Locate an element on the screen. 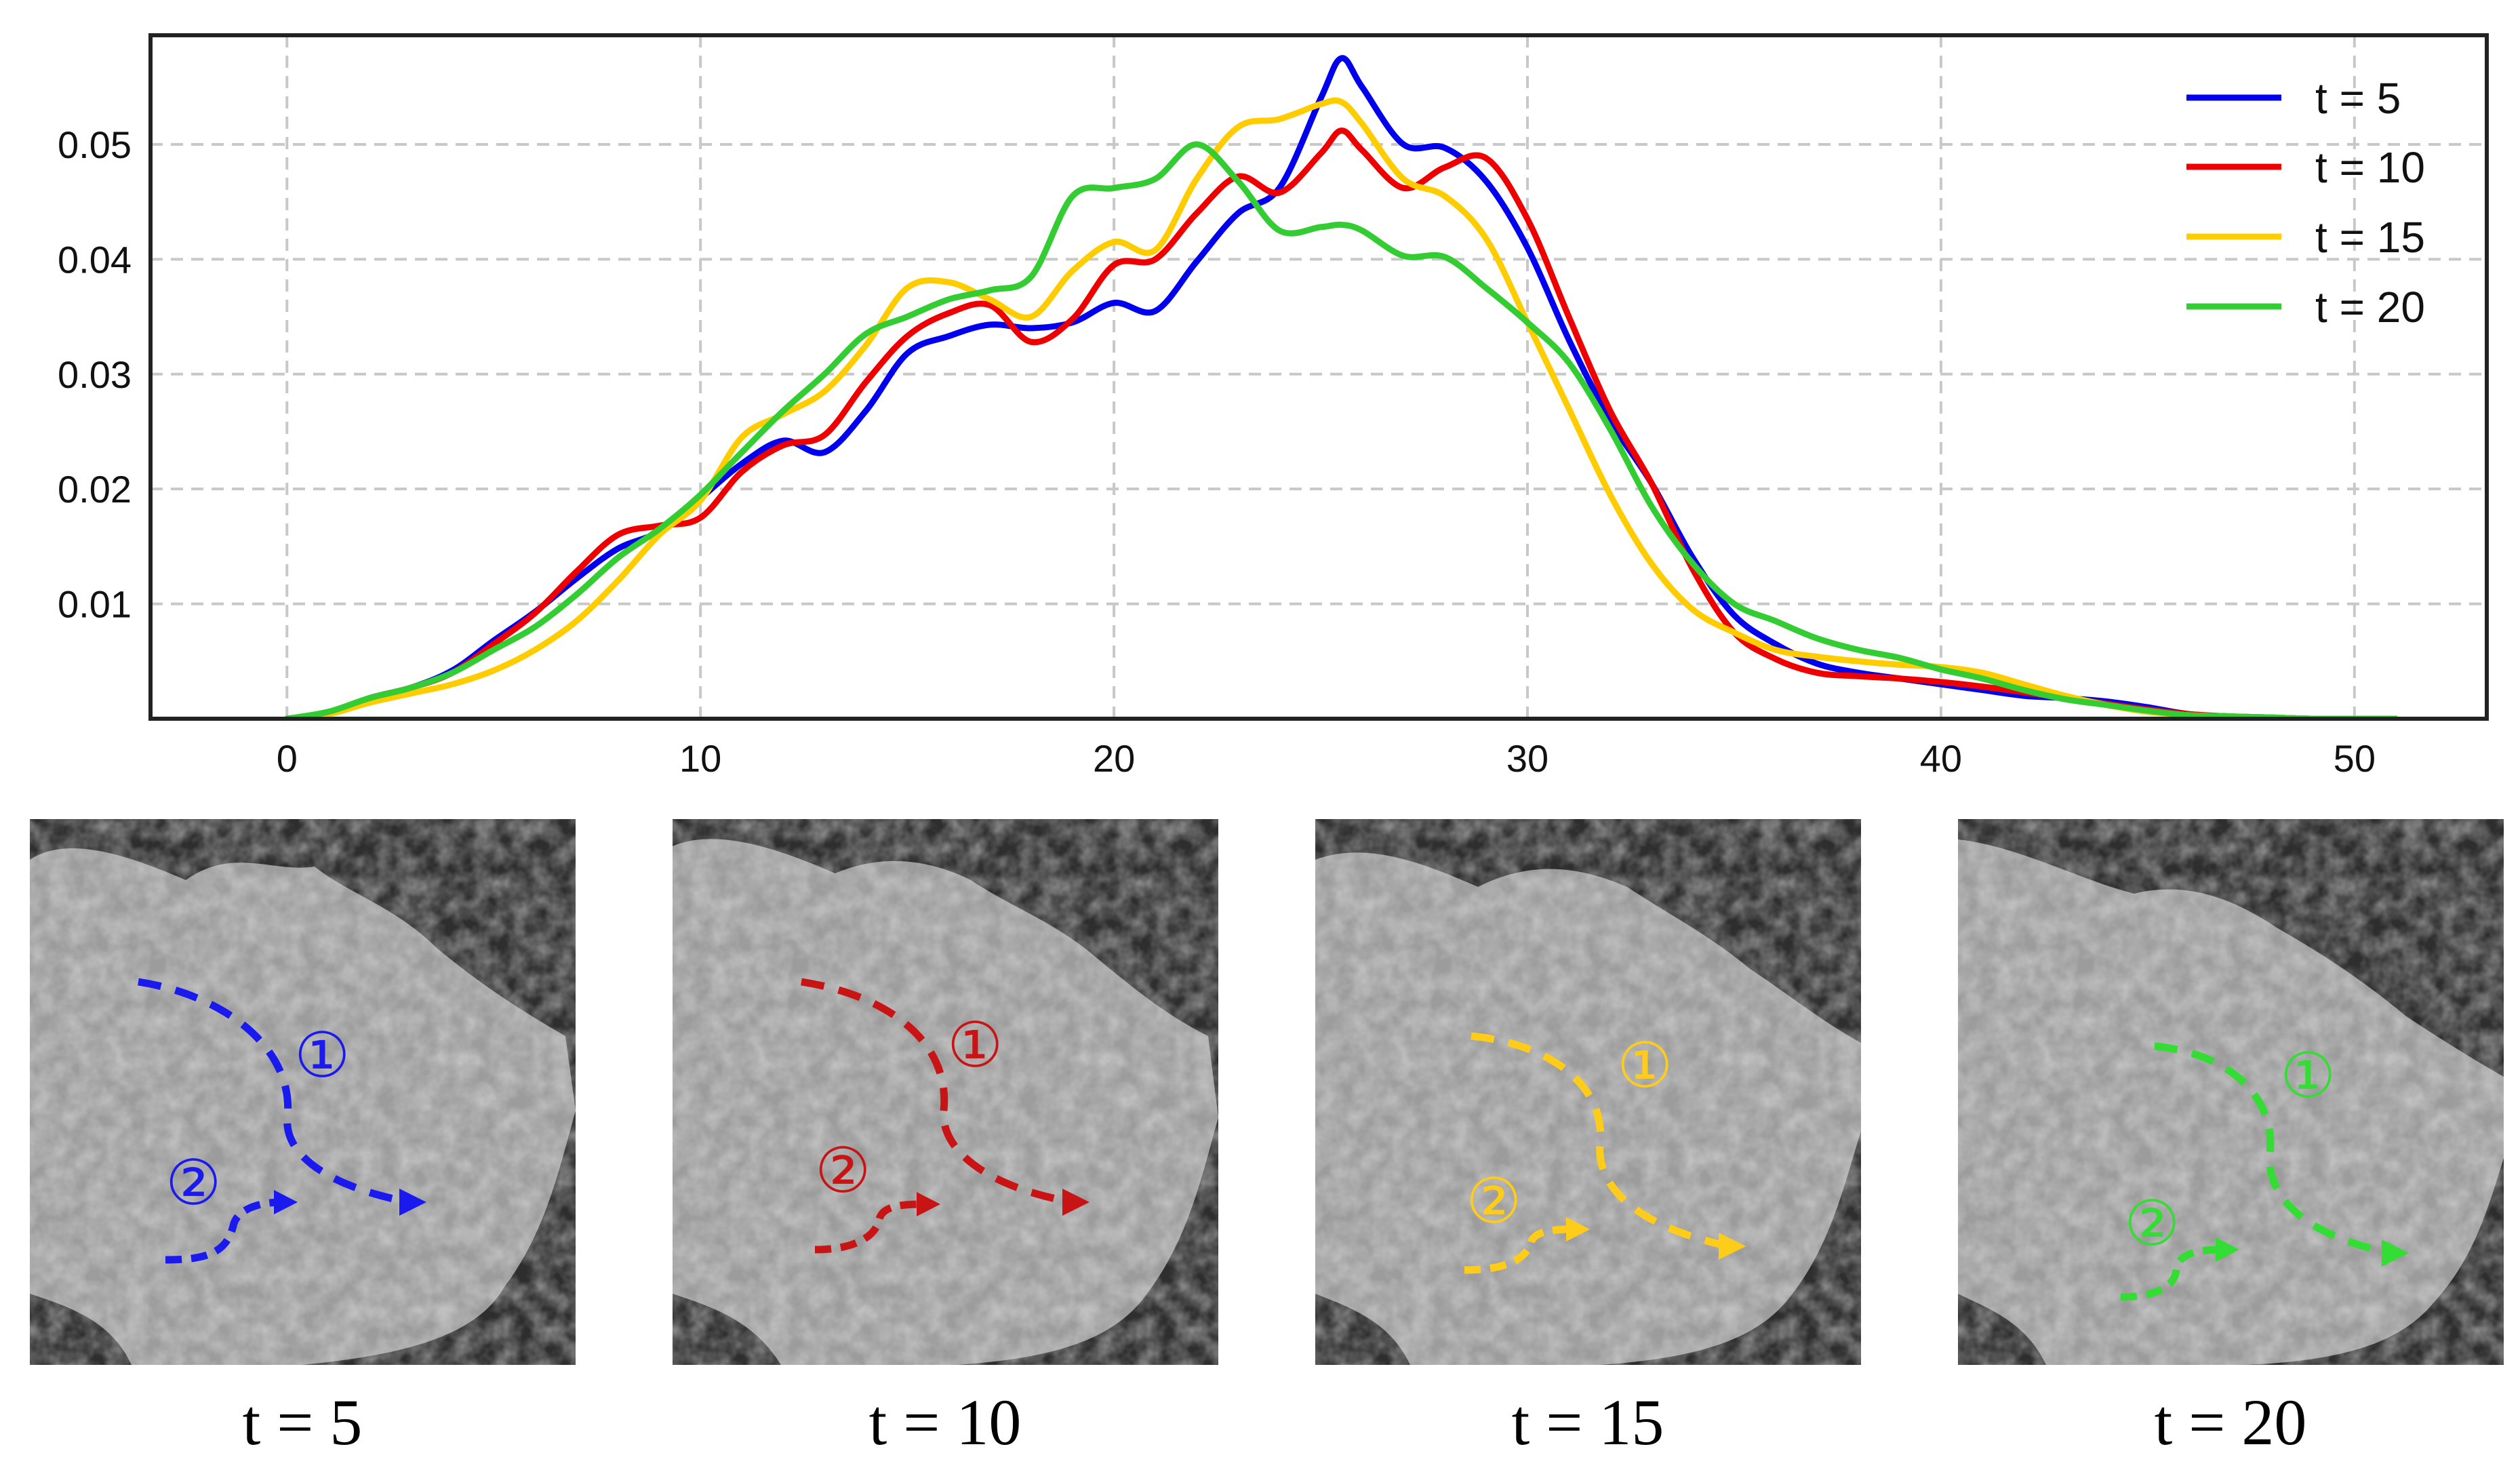 This screenshot has width=2520, height=1470. x-tick-label: 40 is located at coordinates (1941, 758).